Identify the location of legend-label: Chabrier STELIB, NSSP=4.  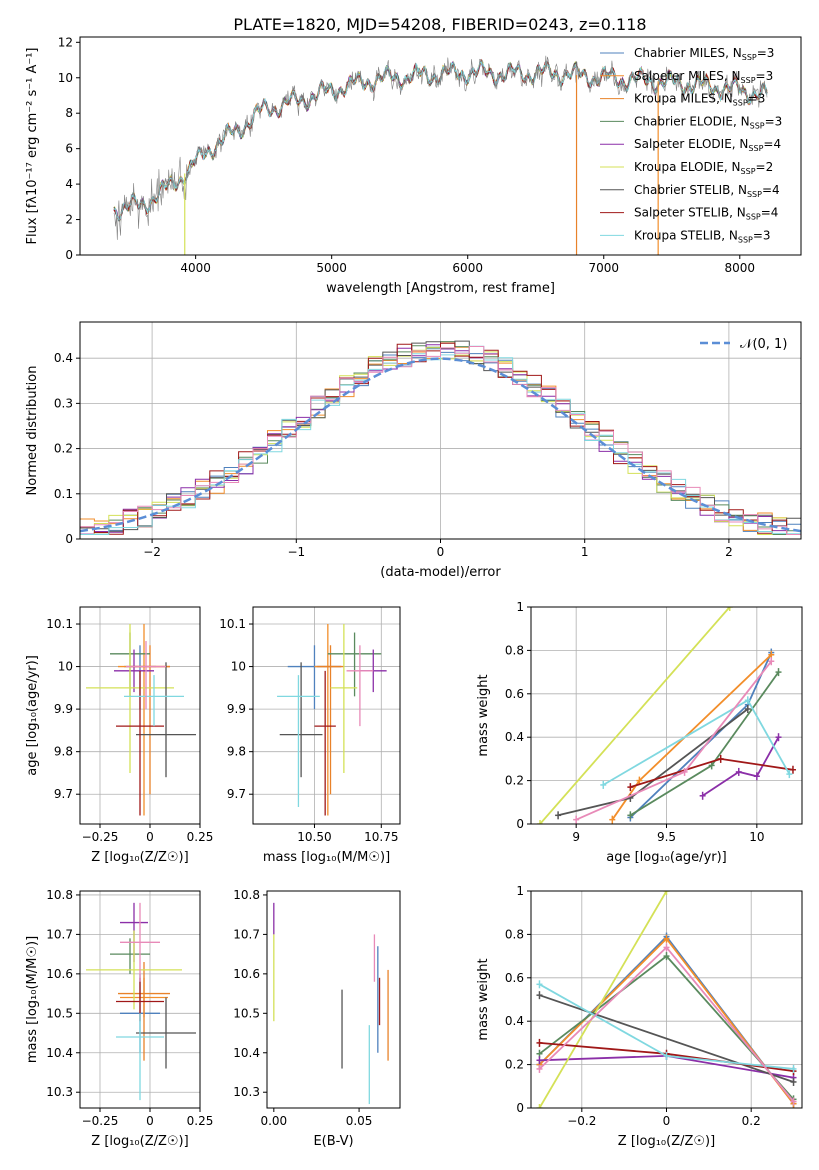
(707, 191).